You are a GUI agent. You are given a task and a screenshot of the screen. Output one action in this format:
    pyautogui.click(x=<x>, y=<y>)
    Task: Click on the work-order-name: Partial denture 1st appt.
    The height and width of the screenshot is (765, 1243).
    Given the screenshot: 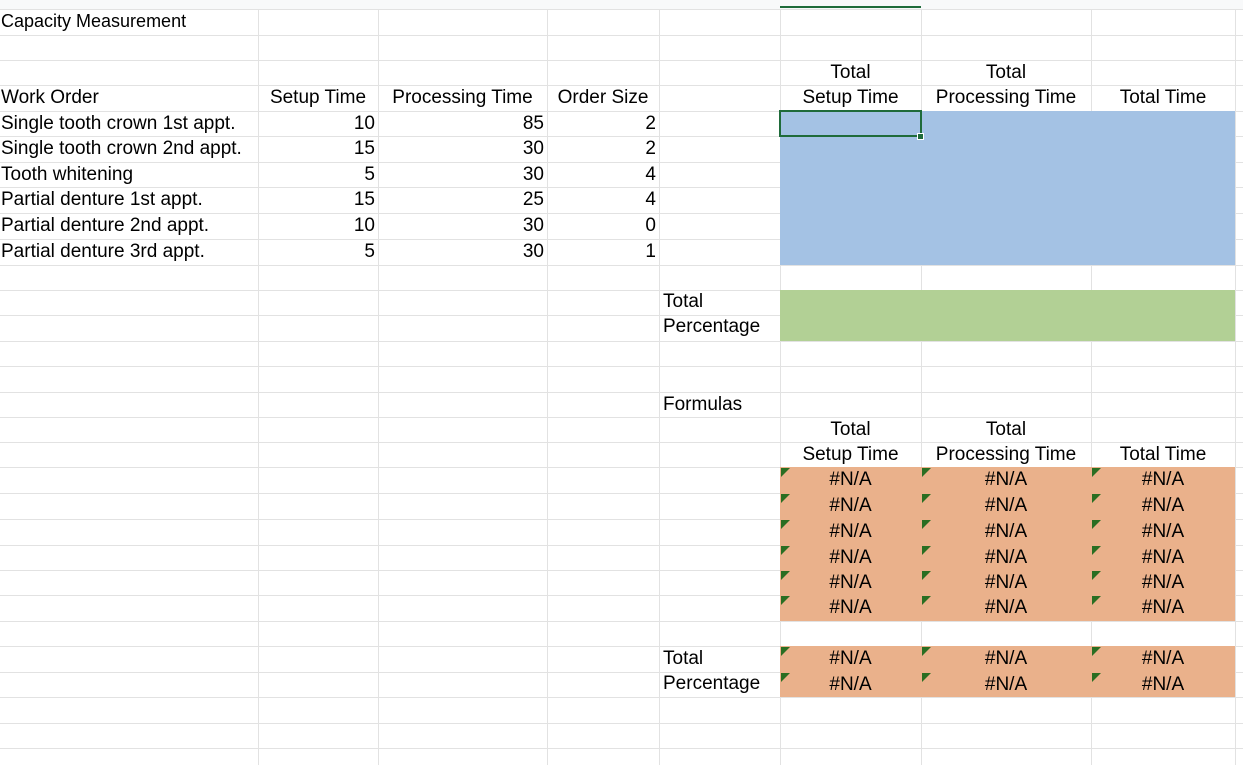 What is the action you would take?
    pyautogui.click(x=102, y=199)
    